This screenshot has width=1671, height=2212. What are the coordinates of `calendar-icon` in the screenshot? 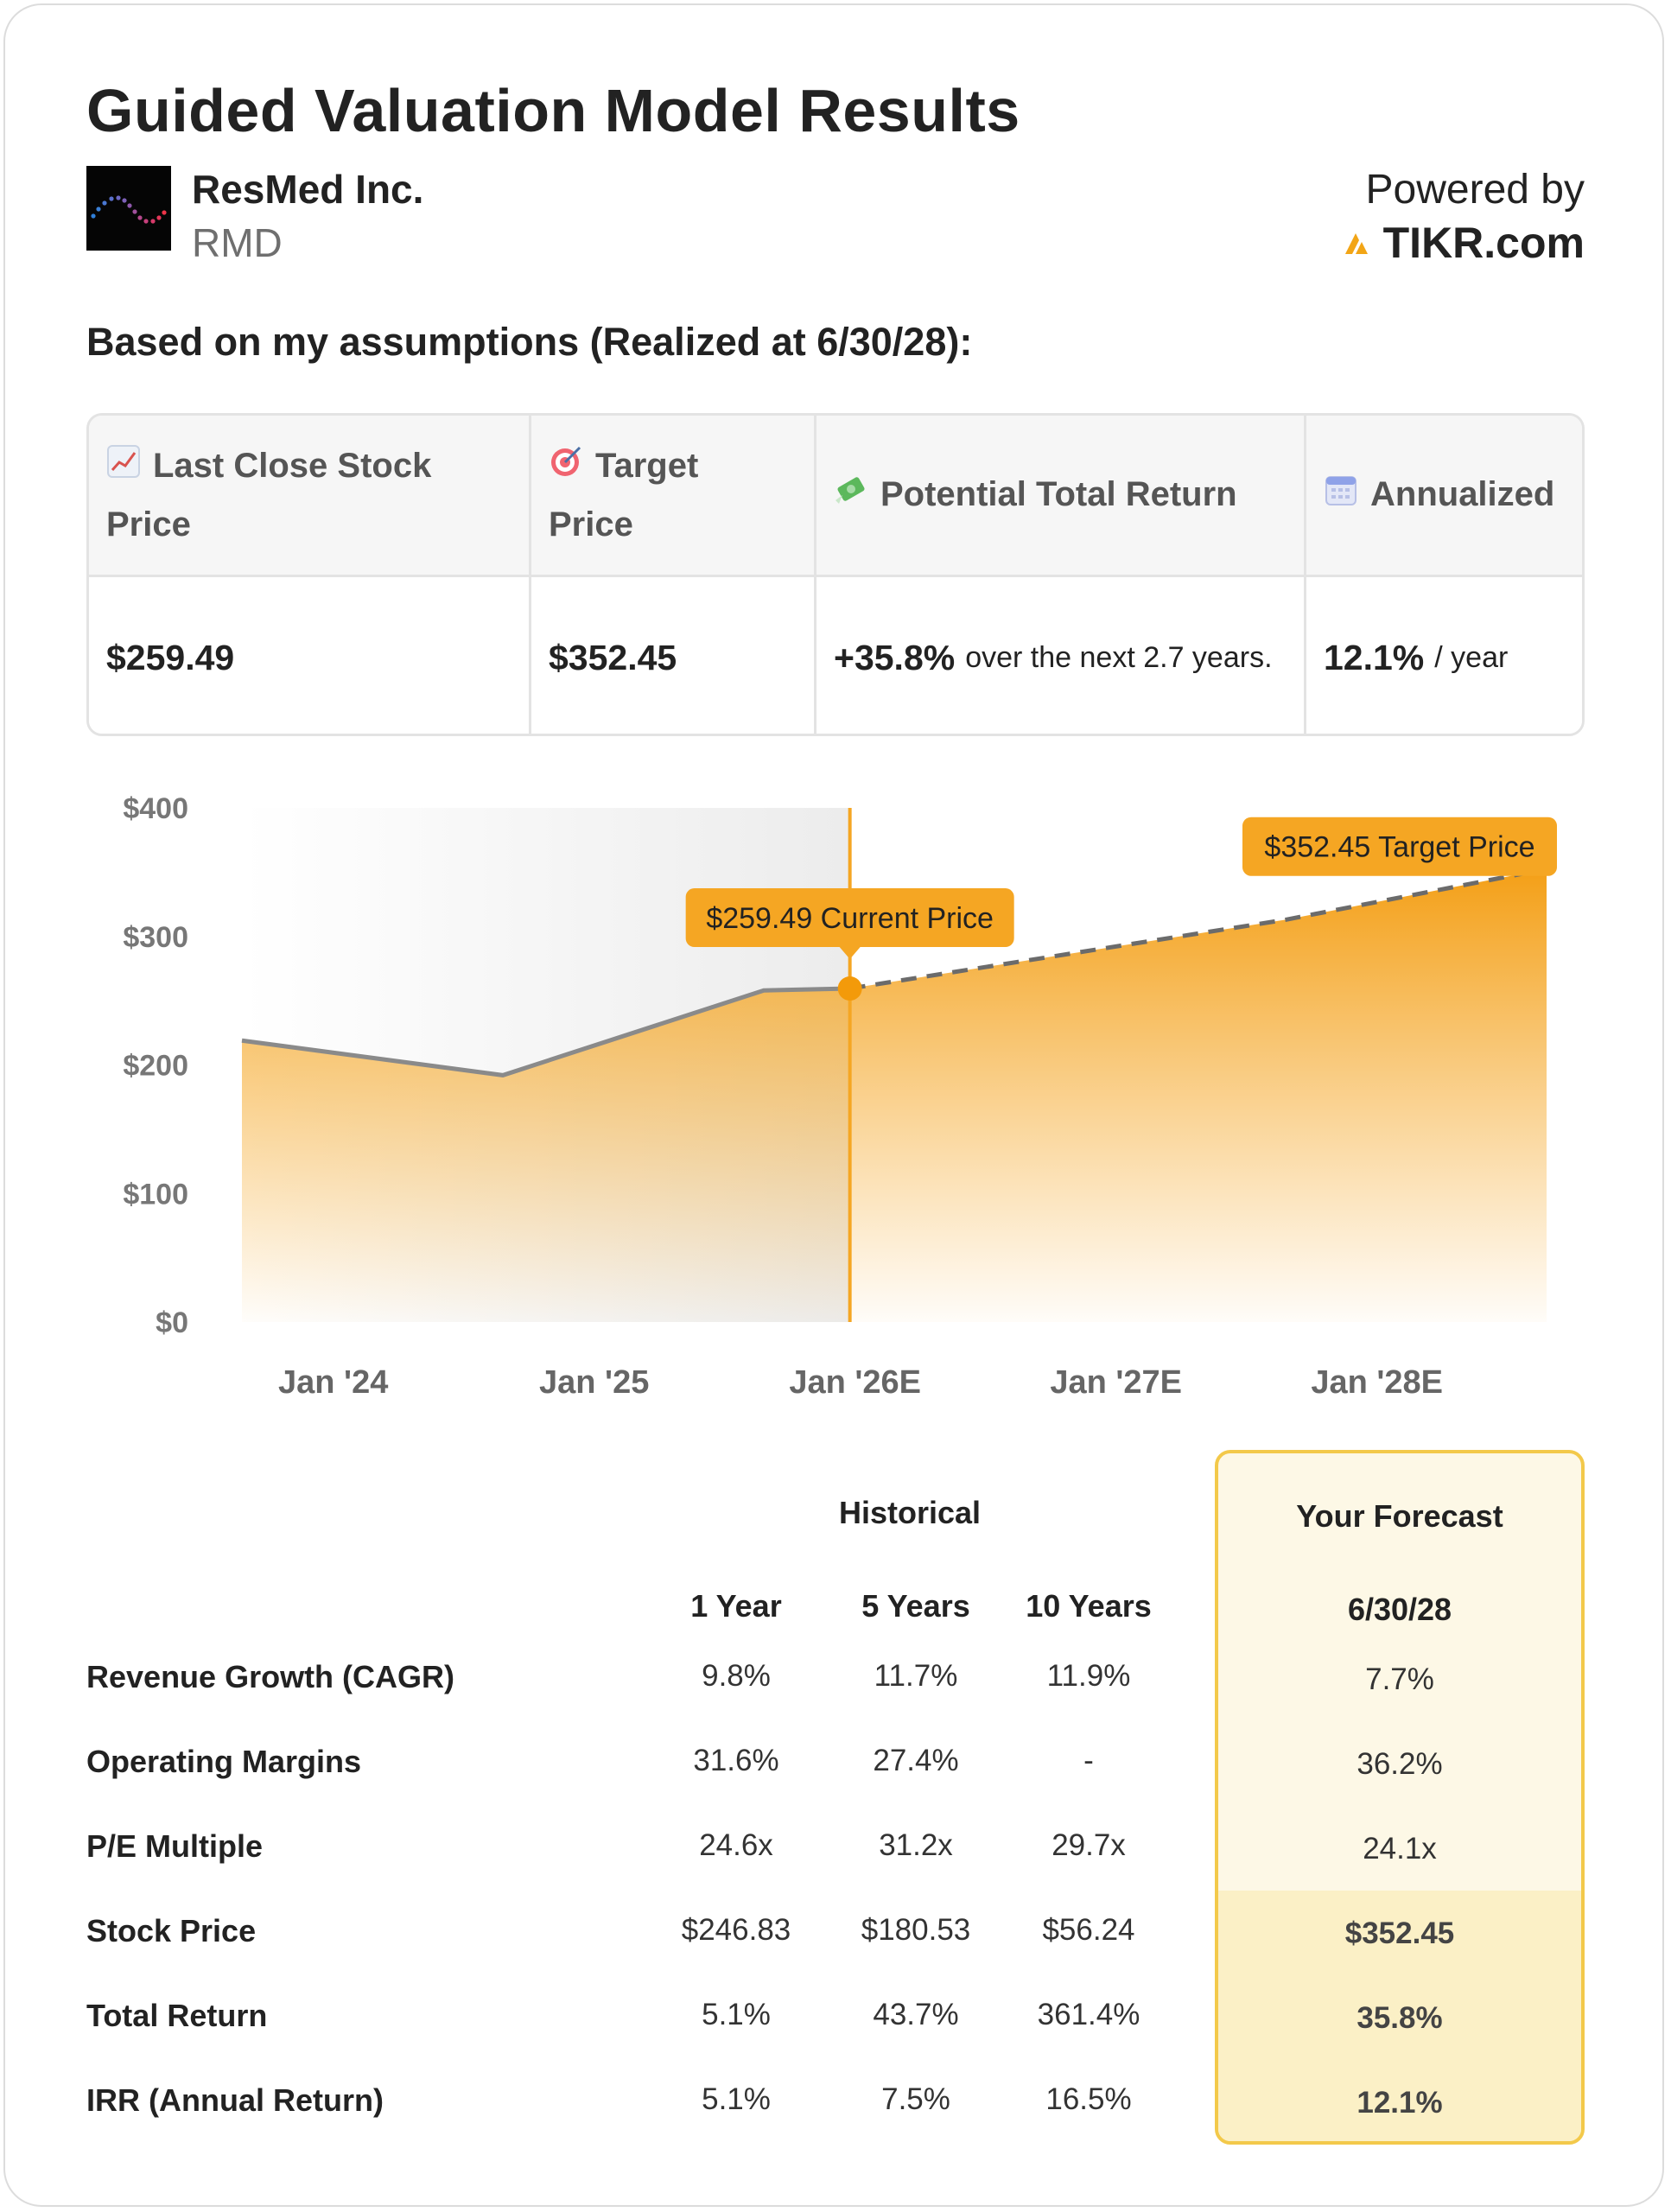 It's located at (1341, 495).